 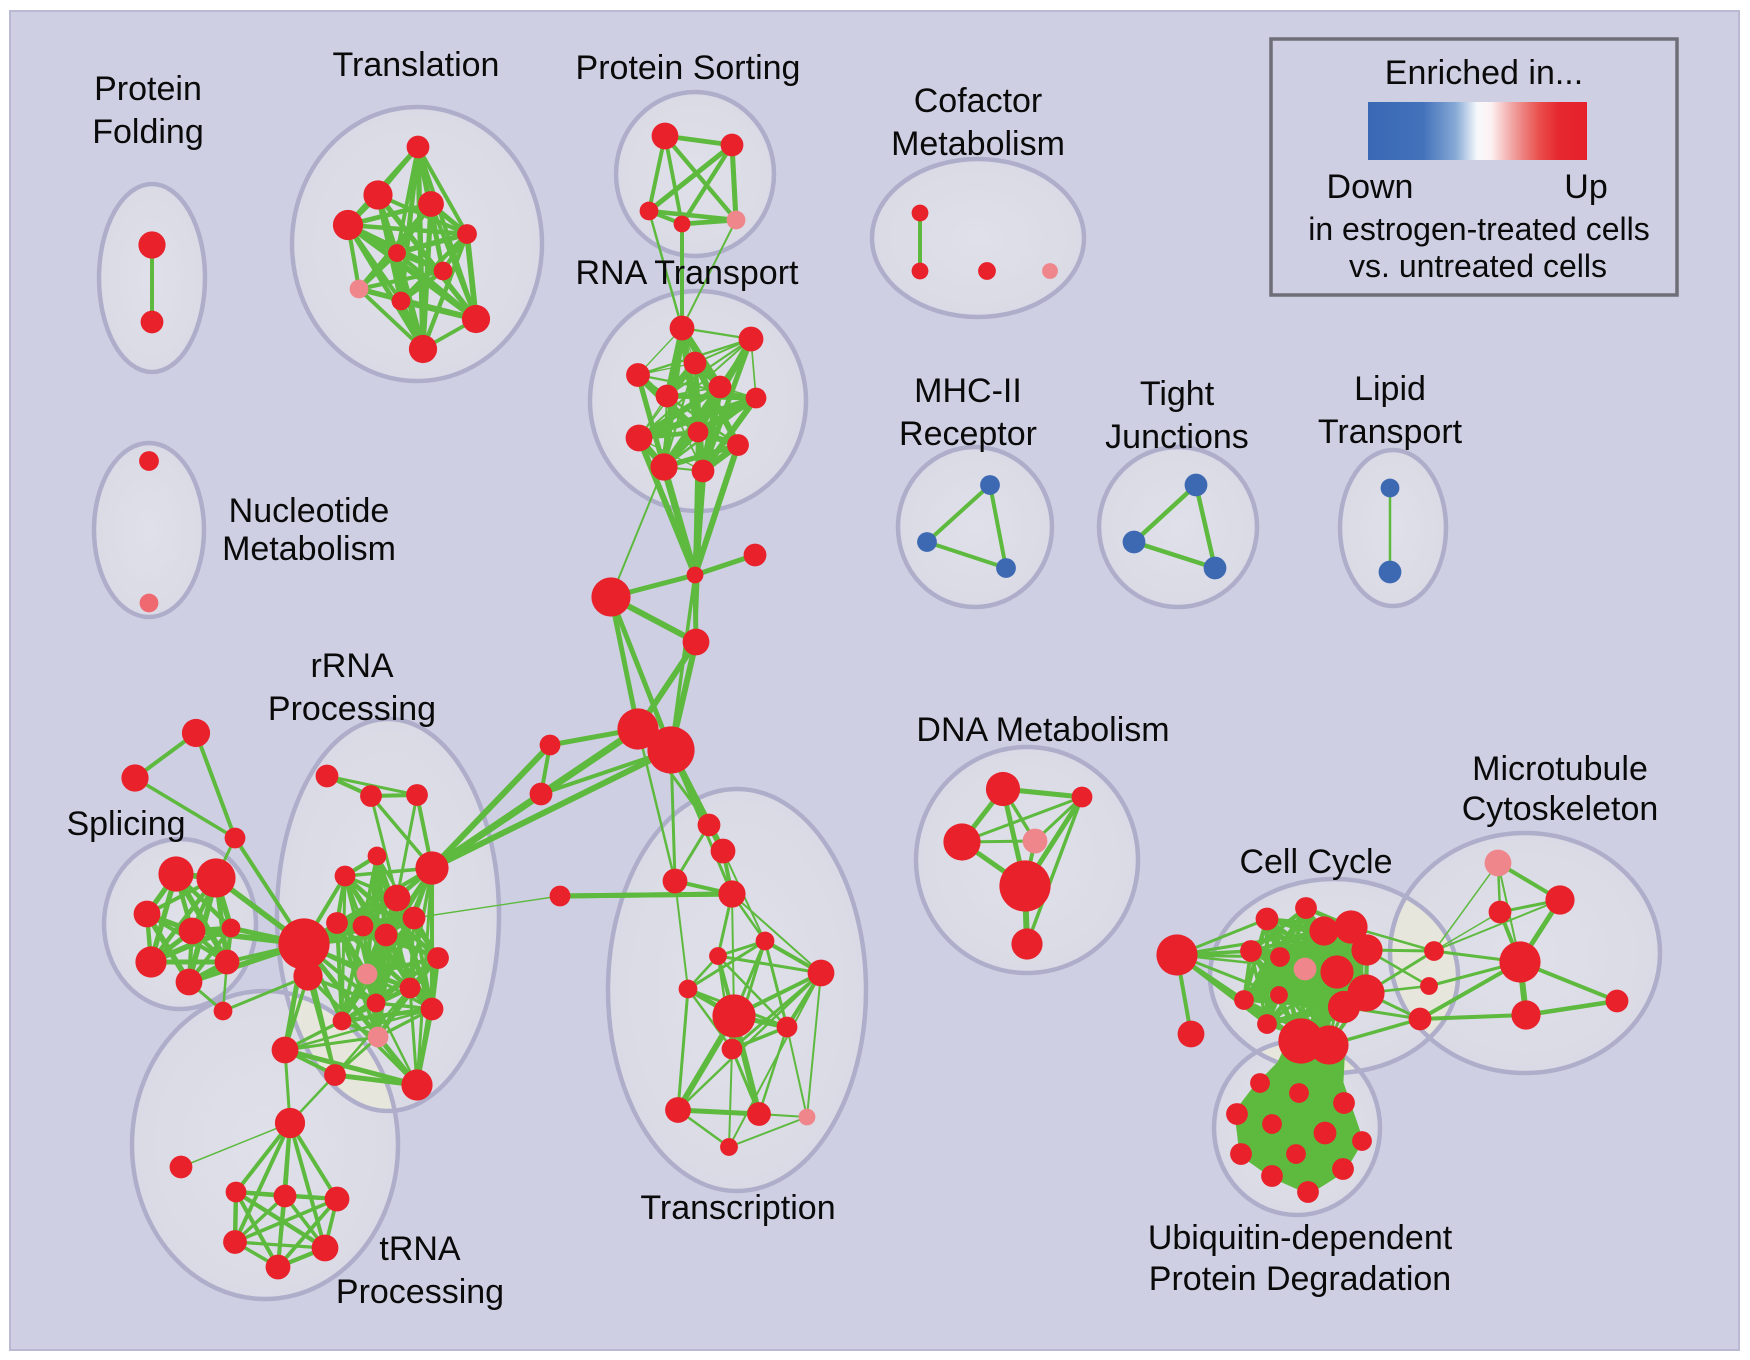 I want to click on svg-text: Splicing, so click(x=125, y=824).